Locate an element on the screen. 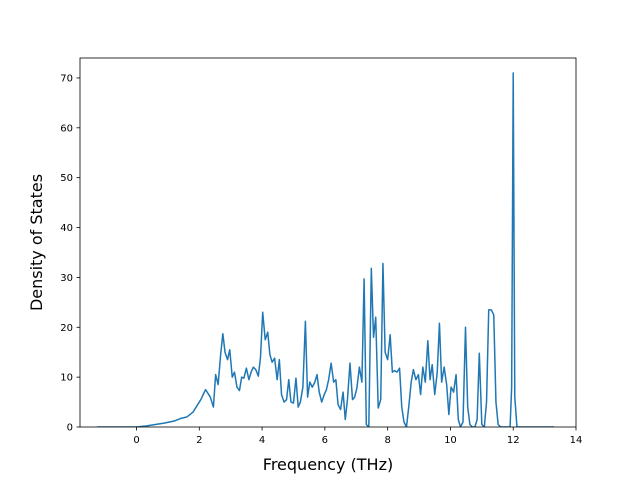  y-tick-label: 40 is located at coordinates (66, 228).